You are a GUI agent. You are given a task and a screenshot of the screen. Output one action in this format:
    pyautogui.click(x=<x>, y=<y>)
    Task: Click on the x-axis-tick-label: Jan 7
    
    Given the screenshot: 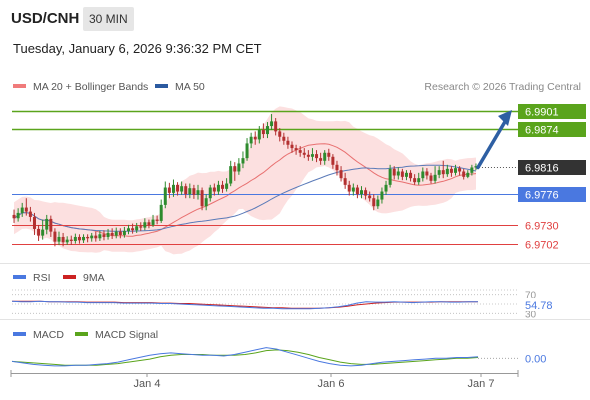 What is the action you would take?
    pyautogui.click(x=481, y=384)
    